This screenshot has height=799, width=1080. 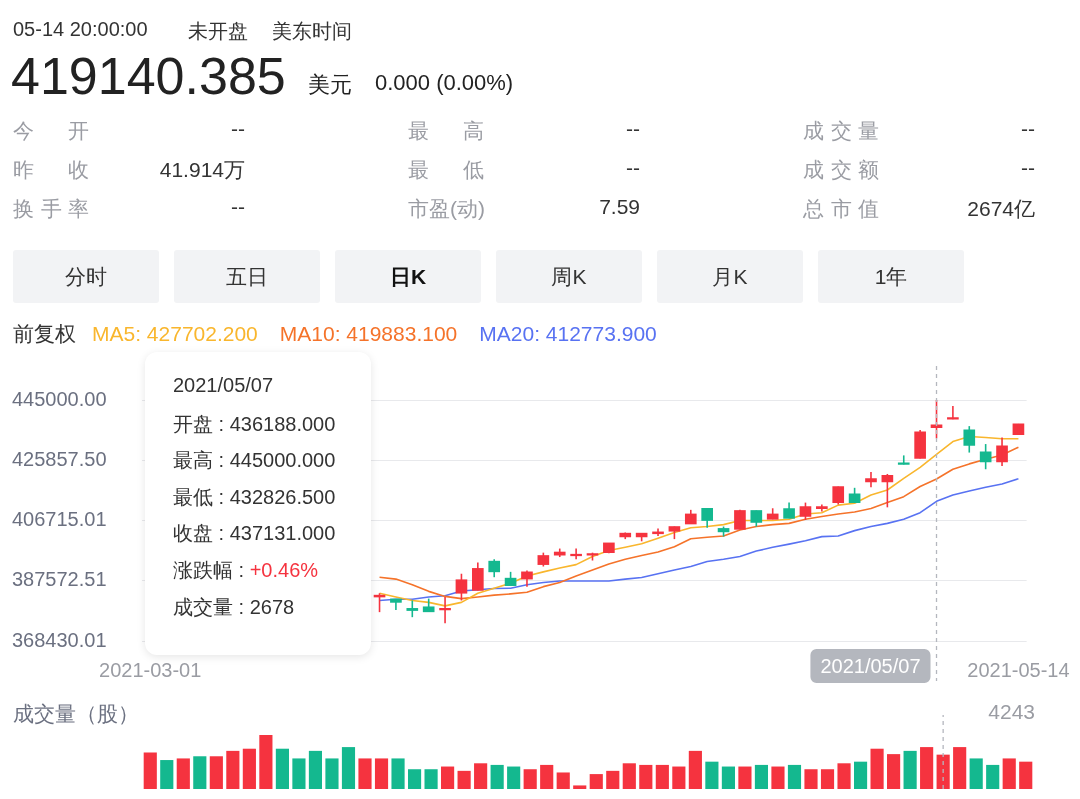 What do you see at coordinates (841, 131) in the screenshot?
I see `text: 成交量` at bounding box center [841, 131].